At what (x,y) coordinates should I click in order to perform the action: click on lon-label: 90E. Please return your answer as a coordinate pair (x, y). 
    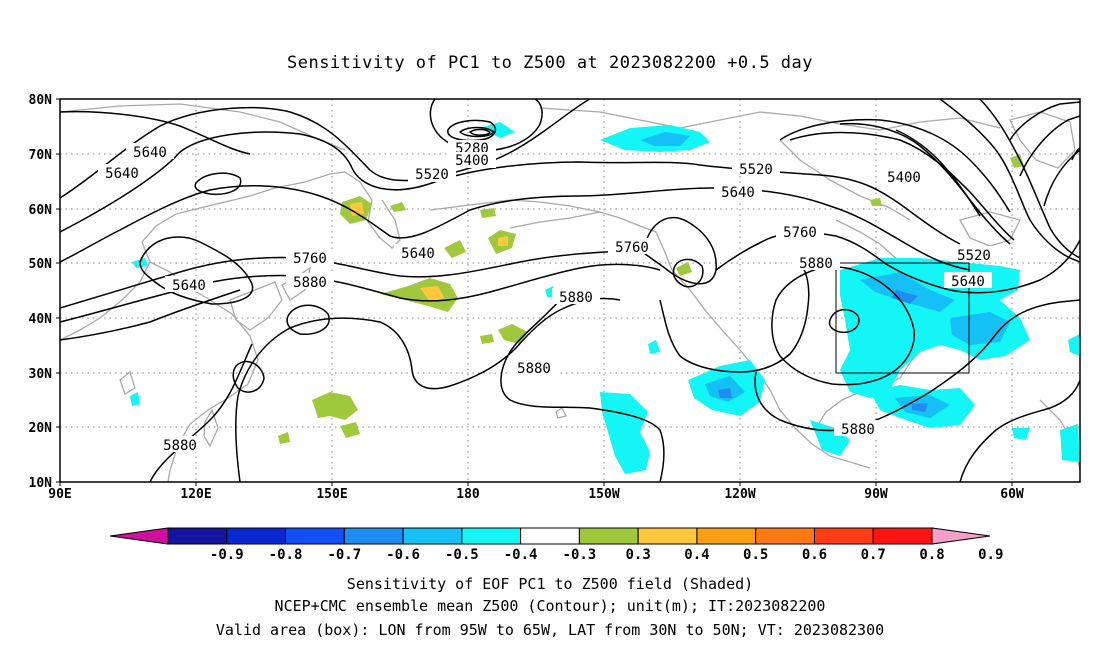
    Looking at the image, I should click on (59, 494).